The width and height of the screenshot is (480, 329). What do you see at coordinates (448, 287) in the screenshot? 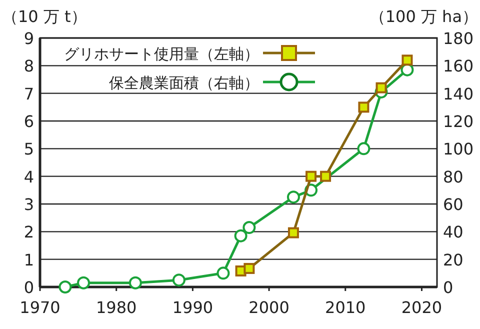
I see `y2-tick-label: 0` at bounding box center [448, 287].